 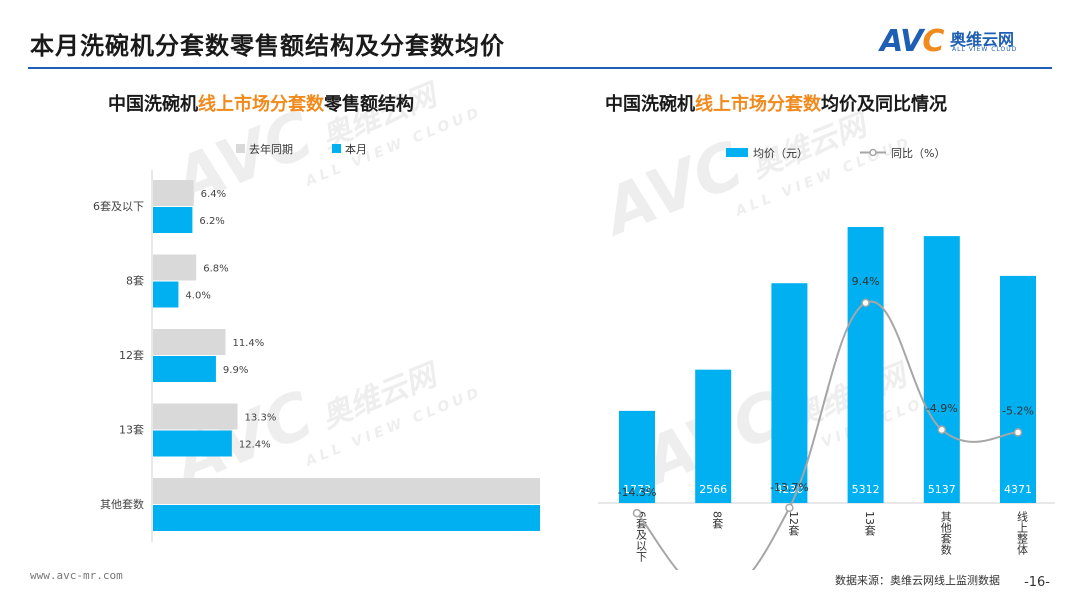 I want to click on category-label: 线上整体, so click(x=1022, y=532).